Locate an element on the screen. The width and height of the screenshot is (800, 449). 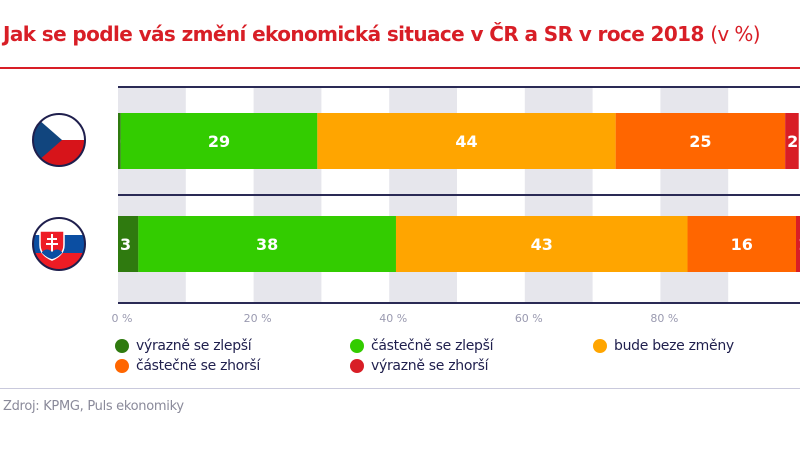
legend-label: částečně se zlepší is located at coordinates (432, 346).